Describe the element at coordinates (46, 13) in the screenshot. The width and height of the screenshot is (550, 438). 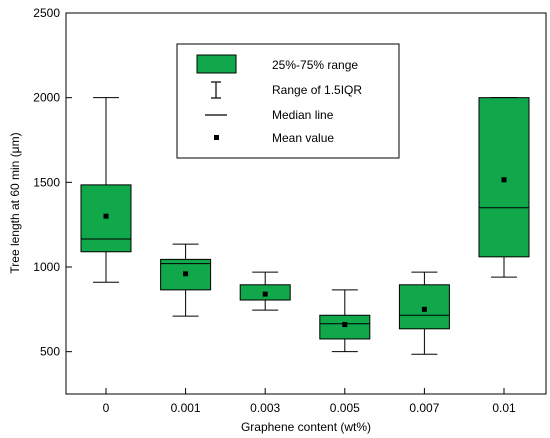
I see `y-tick-label: 2500` at that location.